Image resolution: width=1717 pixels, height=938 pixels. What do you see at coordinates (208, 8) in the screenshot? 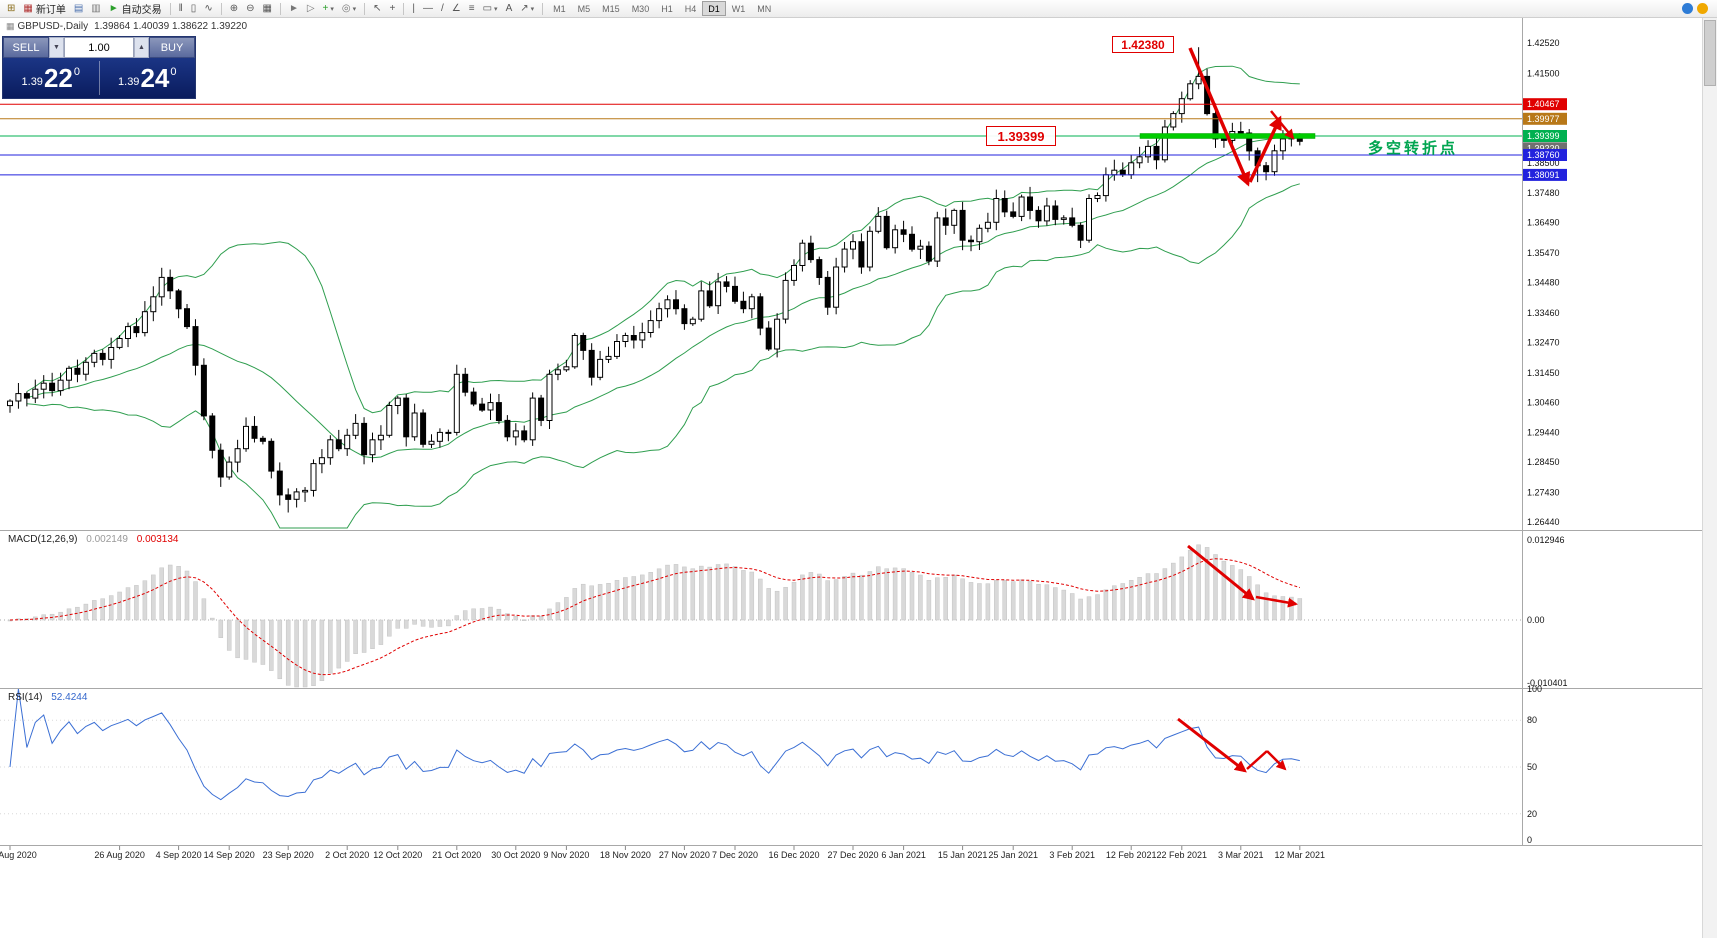
I see `line-chart-mode-button: ∿` at bounding box center [208, 8].